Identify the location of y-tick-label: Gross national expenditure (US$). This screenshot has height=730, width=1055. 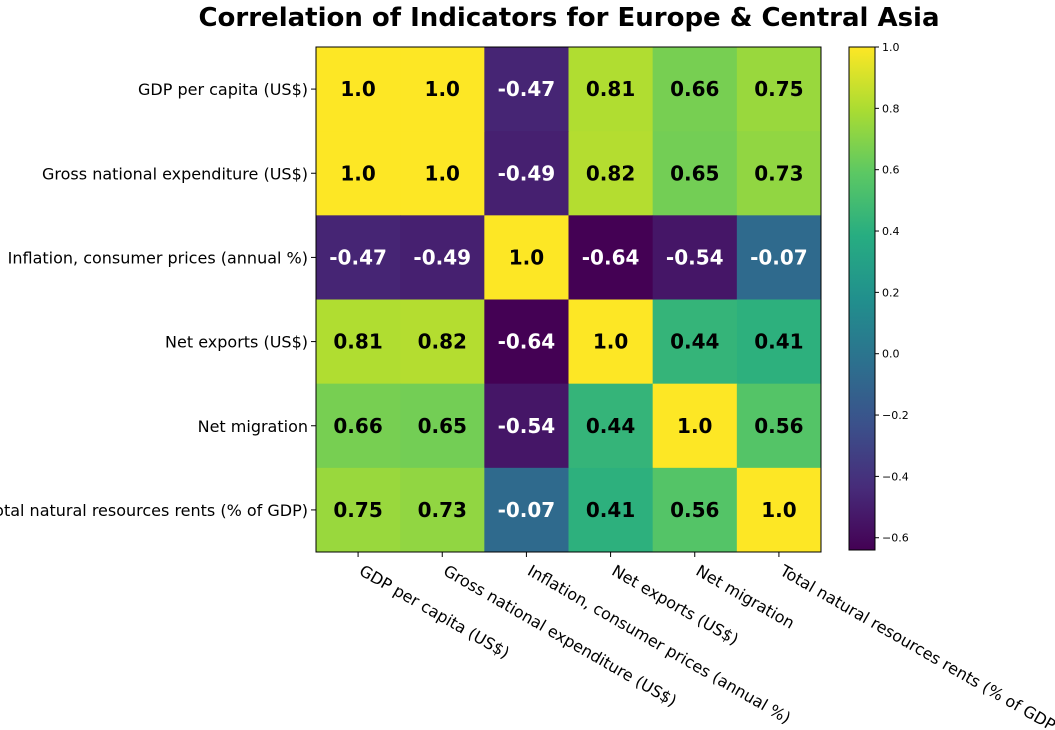
(175, 173).